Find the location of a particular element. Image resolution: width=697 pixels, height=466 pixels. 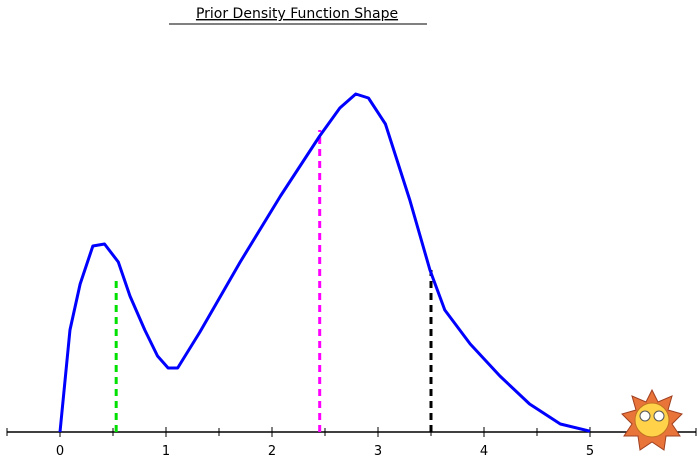

chart-title: Prior Density Function Shape is located at coordinates (297, 14).